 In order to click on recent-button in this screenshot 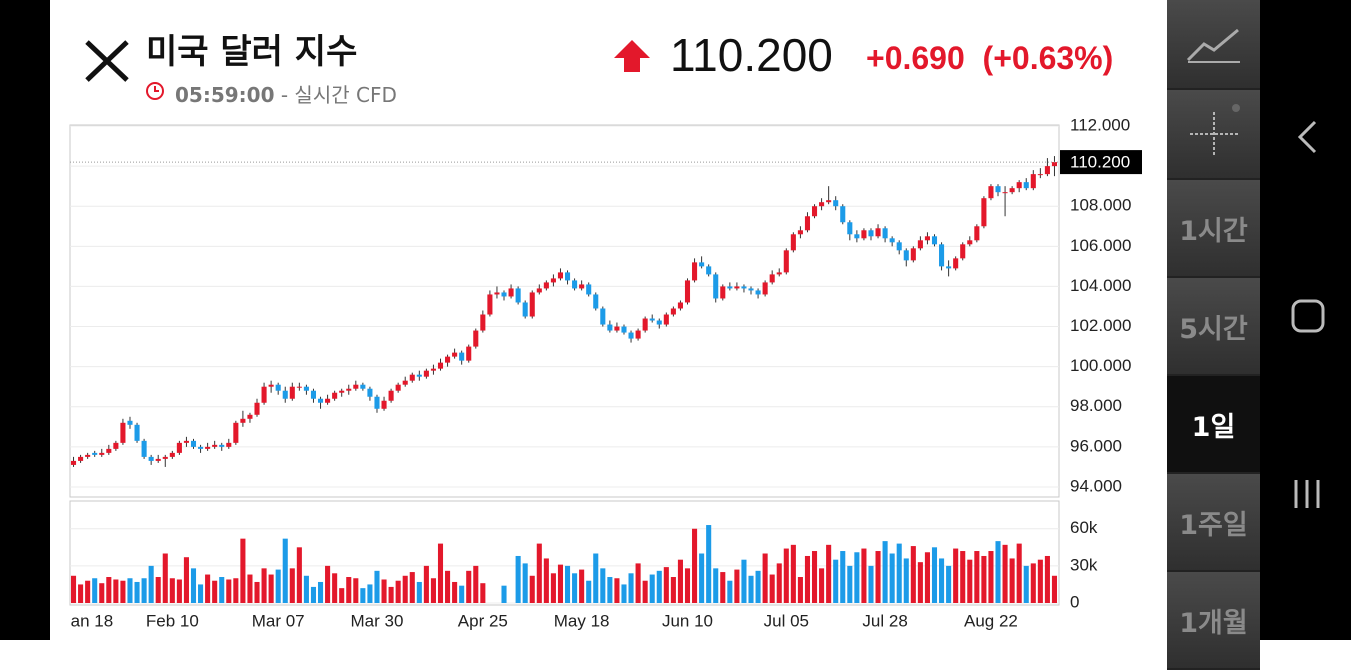, I will do `click(1307, 494)`.